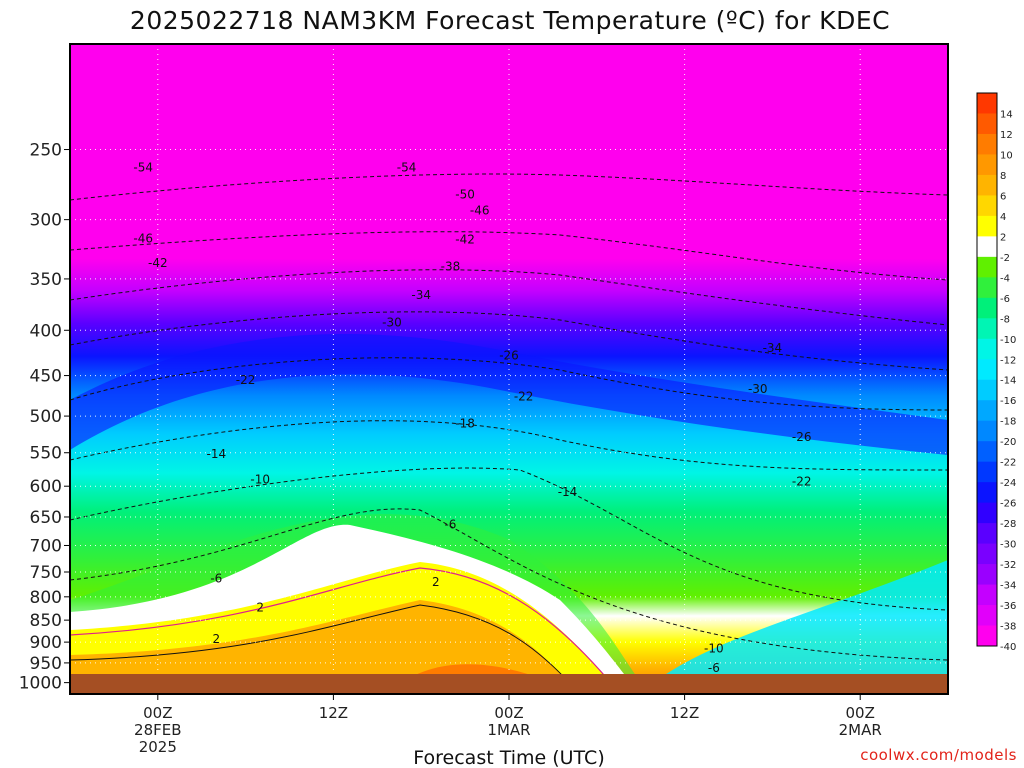  What do you see at coordinates (1008, 504) in the screenshot?
I see `colorbar-tick-label: -26` at bounding box center [1008, 504].